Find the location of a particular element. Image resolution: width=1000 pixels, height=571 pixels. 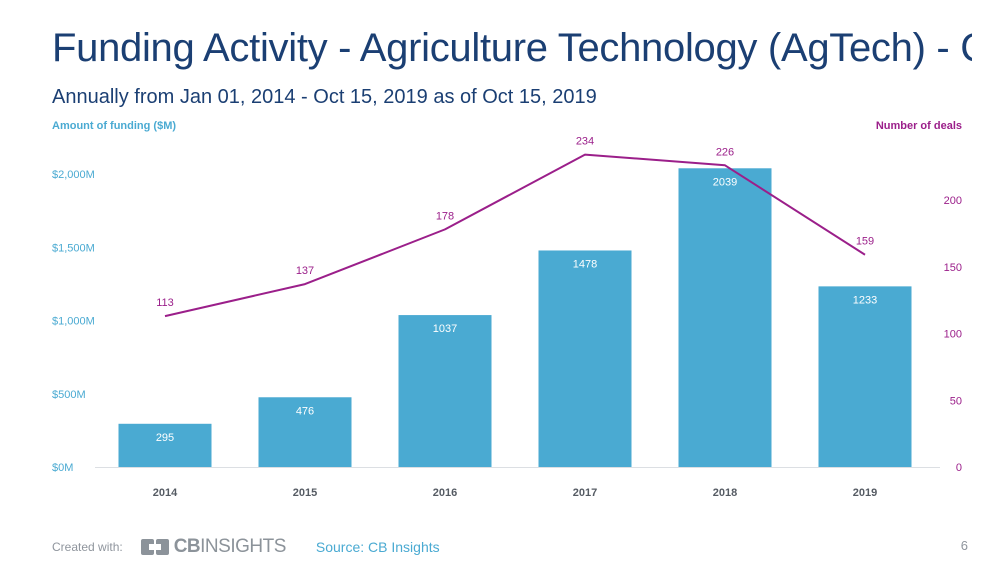

page-number: 6 is located at coordinates (964, 545).